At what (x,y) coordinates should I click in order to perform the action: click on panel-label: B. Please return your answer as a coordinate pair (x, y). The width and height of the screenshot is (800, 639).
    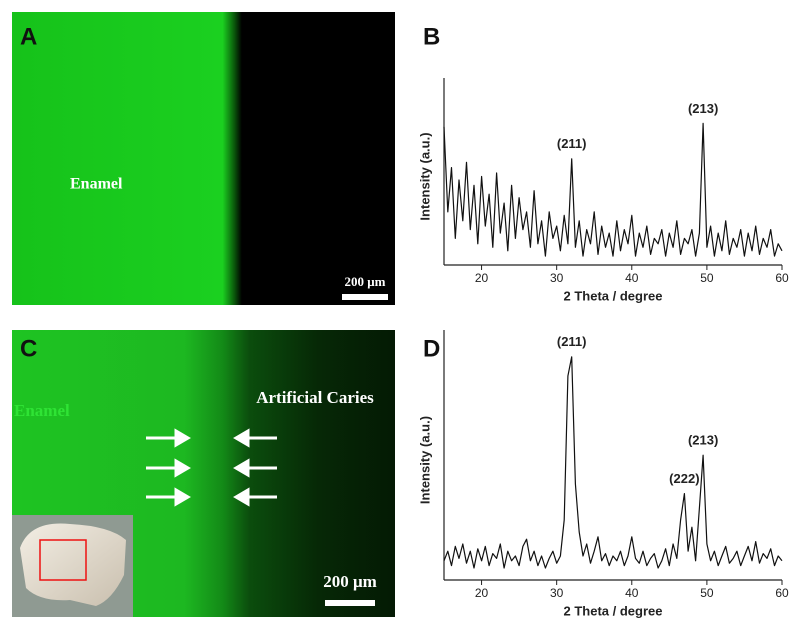
    Looking at the image, I should click on (431, 36).